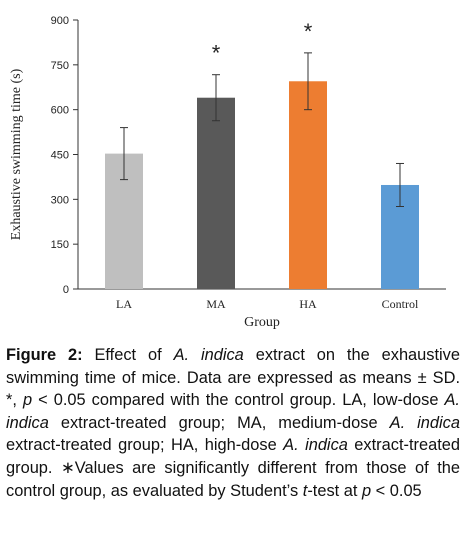 This screenshot has width=466, height=546. I want to click on caption-segment: extract-treated group; MA, medium-dose, so click(219, 422).